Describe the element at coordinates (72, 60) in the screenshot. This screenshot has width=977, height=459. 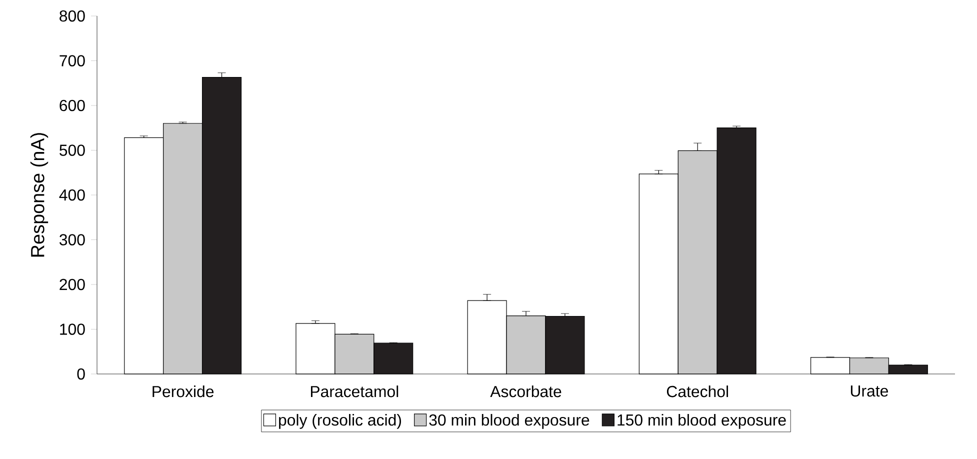
I see `y-tick-label: 700` at that location.